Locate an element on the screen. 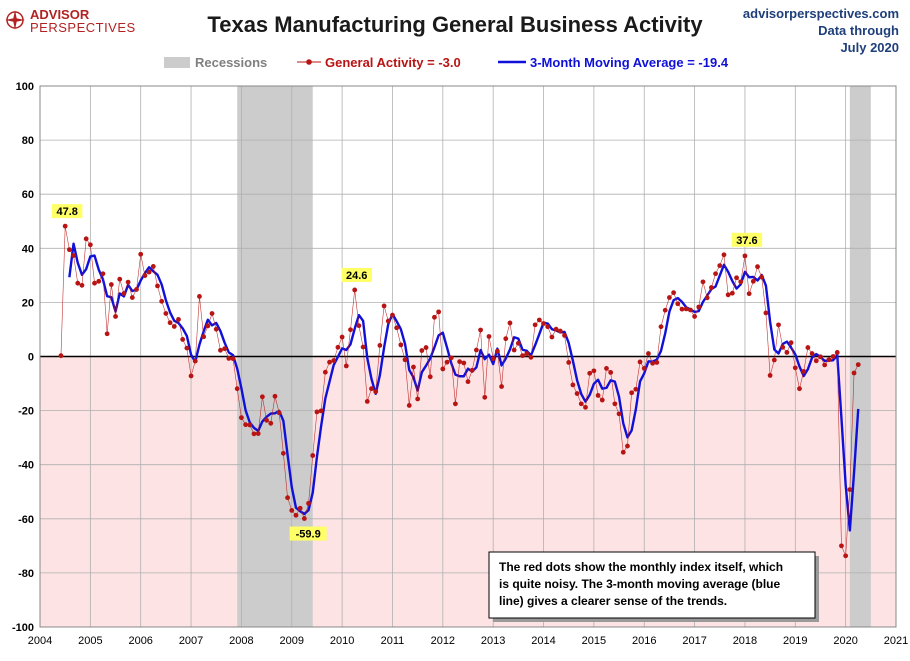 This screenshot has height=661, width=910. x-tick-label: 2020 is located at coordinates (845, 641).